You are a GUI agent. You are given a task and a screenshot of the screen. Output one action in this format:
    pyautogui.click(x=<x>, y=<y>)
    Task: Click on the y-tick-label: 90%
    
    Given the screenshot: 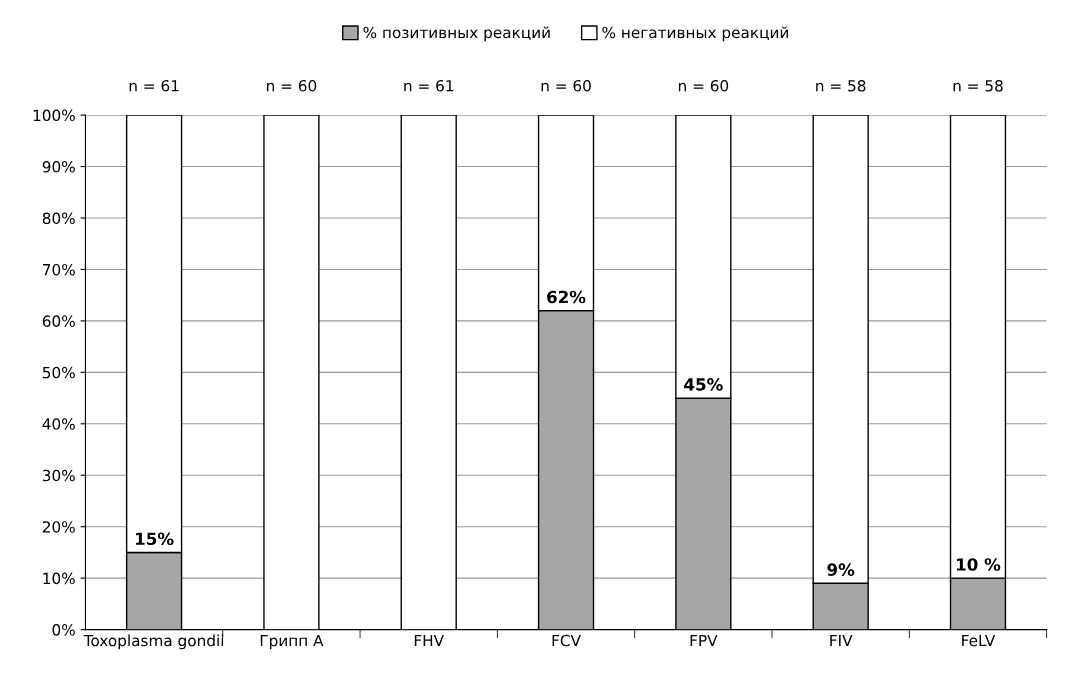 What is the action you would take?
    pyautogui.click(x=58, y=167)
    